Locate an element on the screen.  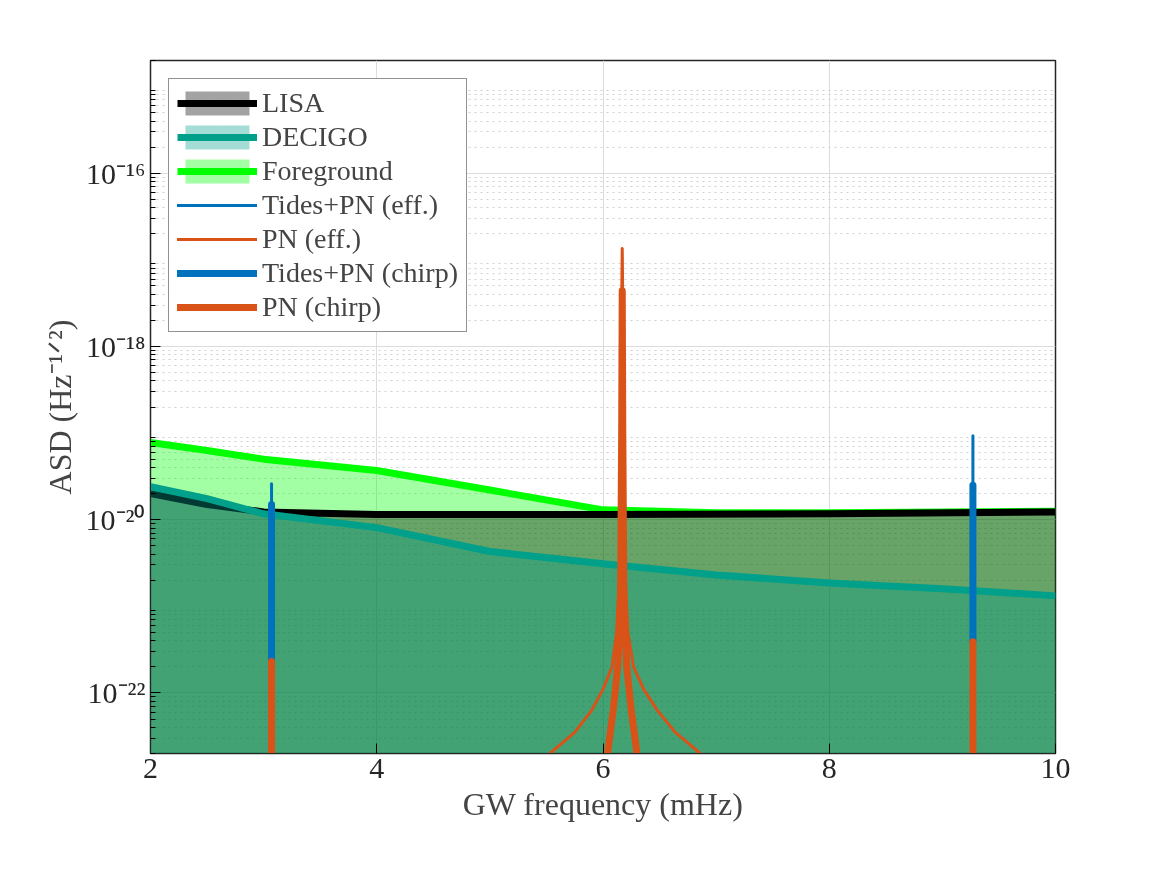
legend-label: PN (chirp) is located at coordinates (321, 307).